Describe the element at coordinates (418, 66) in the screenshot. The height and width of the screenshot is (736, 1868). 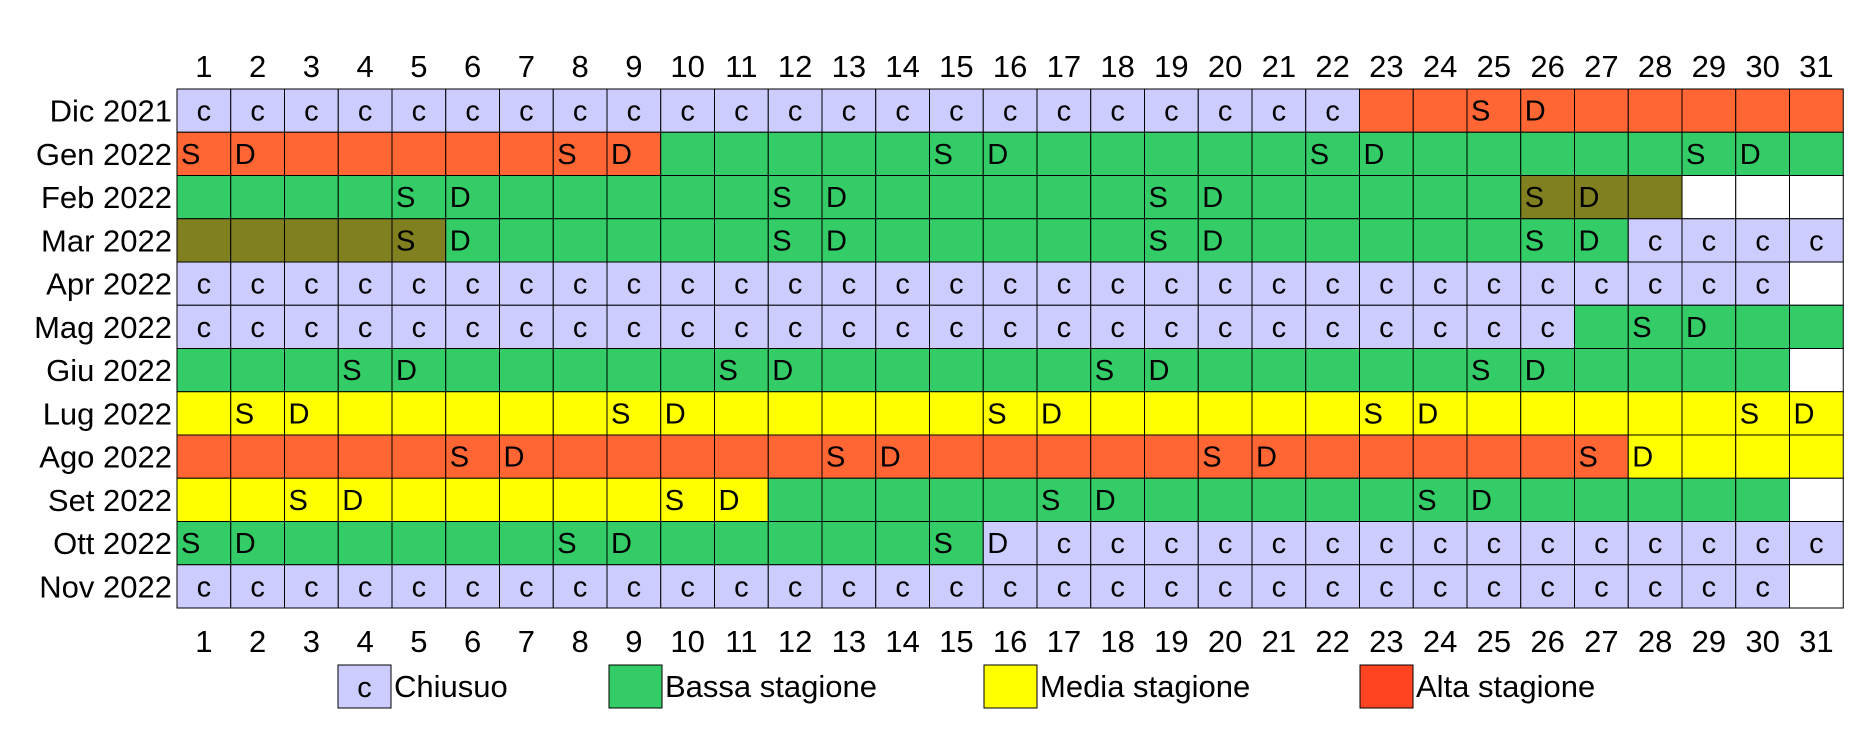
I see `day-tick-top: 5` at that location.